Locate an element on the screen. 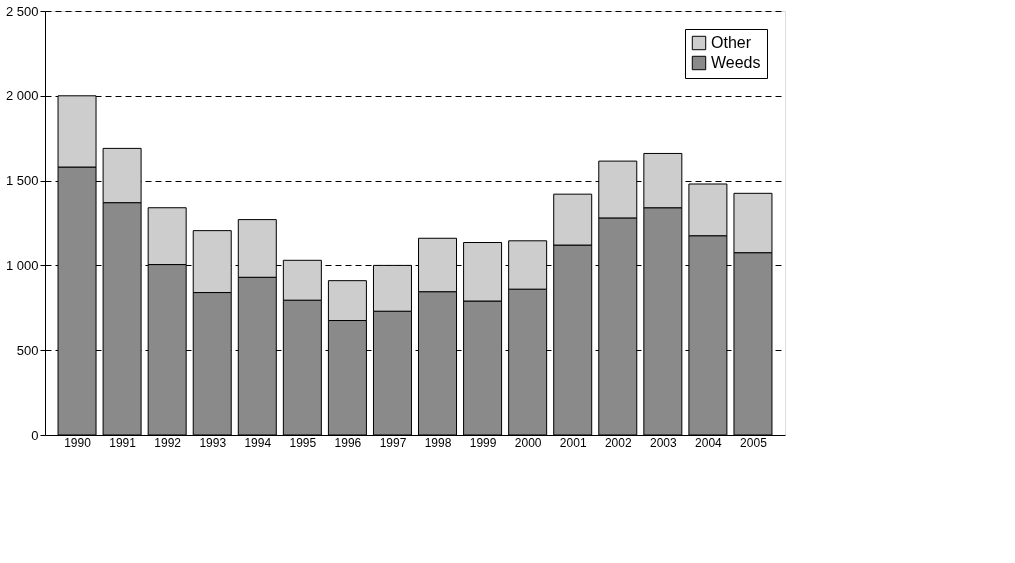 This screenshot has width=1015, height=563. x-tick-label: 2002 is located at coordinates (618, 442).